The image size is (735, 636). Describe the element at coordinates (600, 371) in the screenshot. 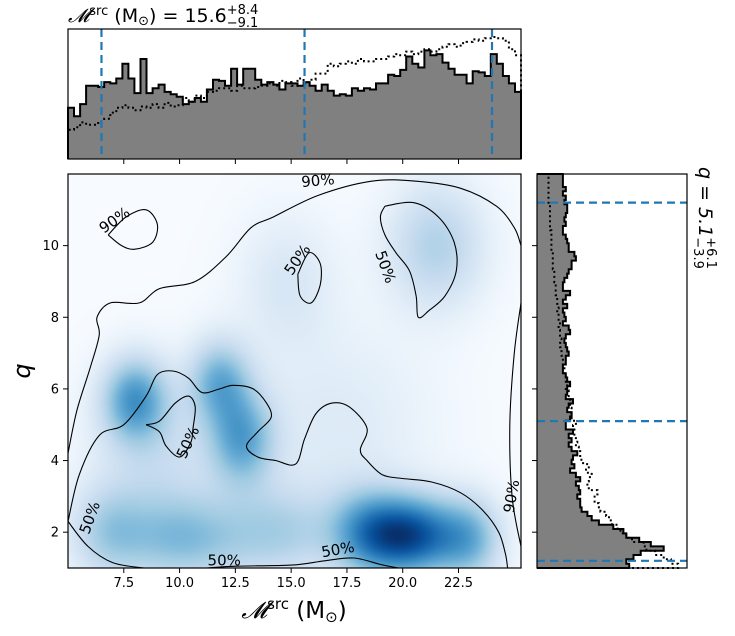

I see `mass-ratio-hist-fill` at that location.